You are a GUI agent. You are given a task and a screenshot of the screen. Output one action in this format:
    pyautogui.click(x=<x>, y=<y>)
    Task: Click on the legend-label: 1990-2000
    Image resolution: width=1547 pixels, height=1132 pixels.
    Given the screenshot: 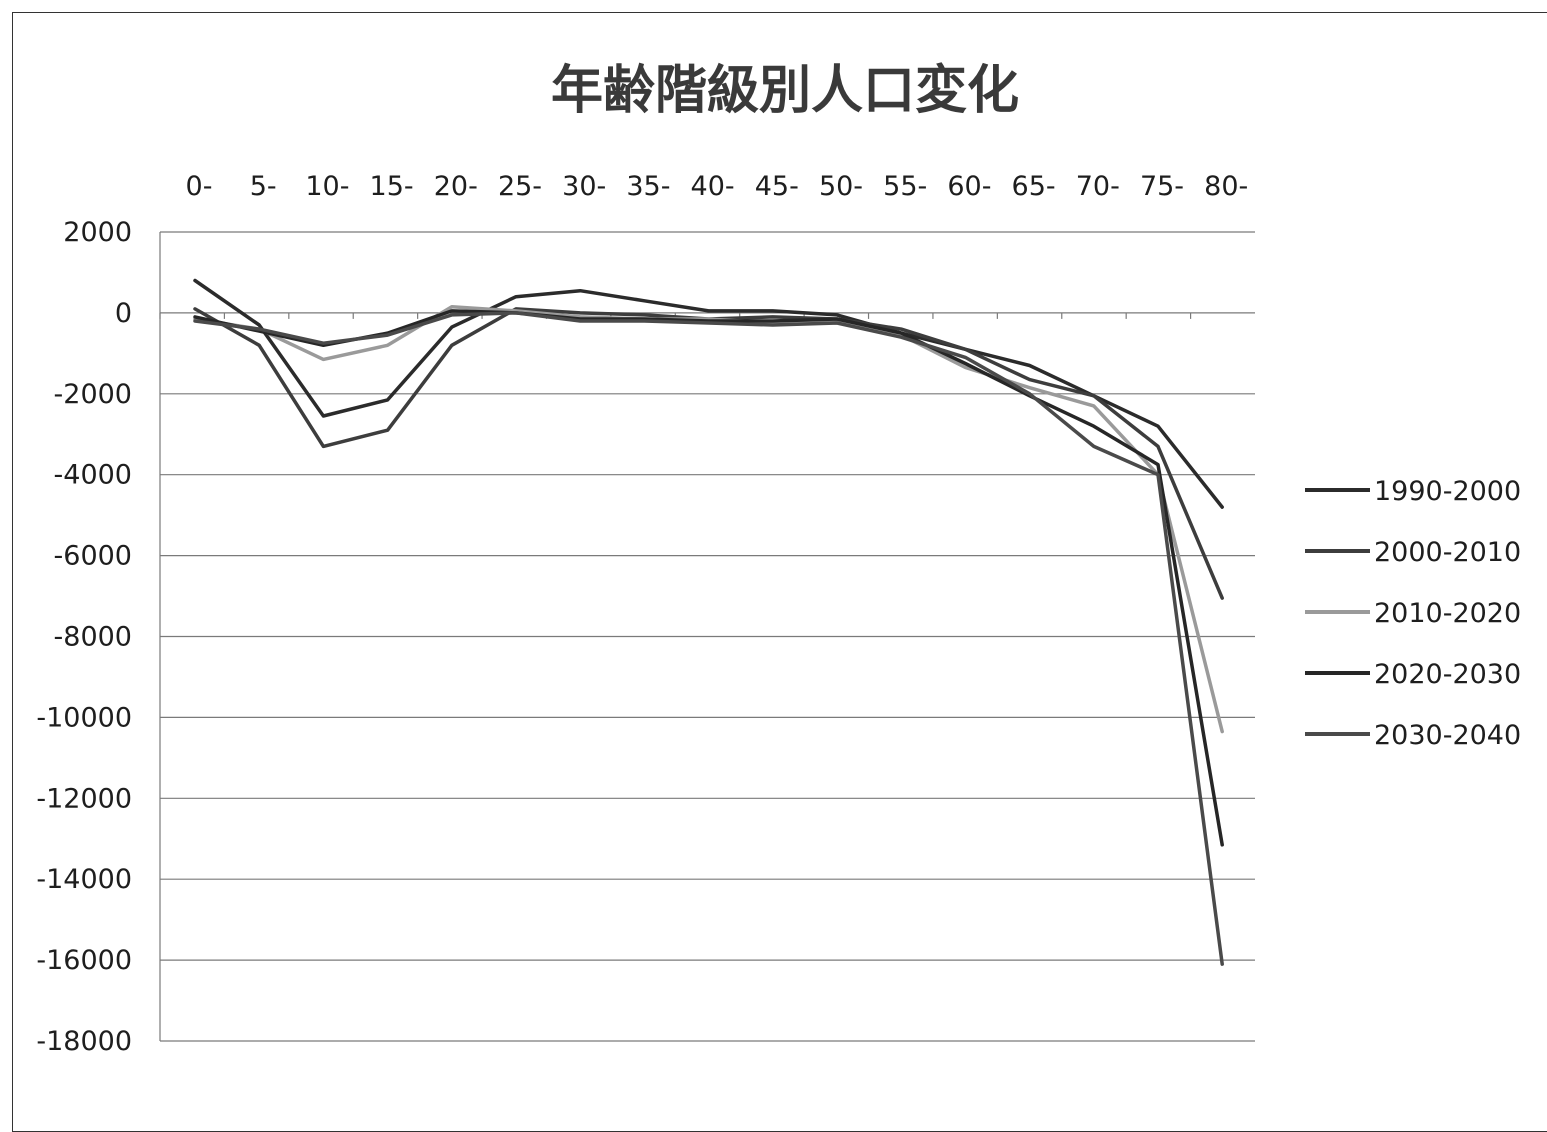 What is the action you would take?
    pyautogui.click(x=1447, y=491)
    